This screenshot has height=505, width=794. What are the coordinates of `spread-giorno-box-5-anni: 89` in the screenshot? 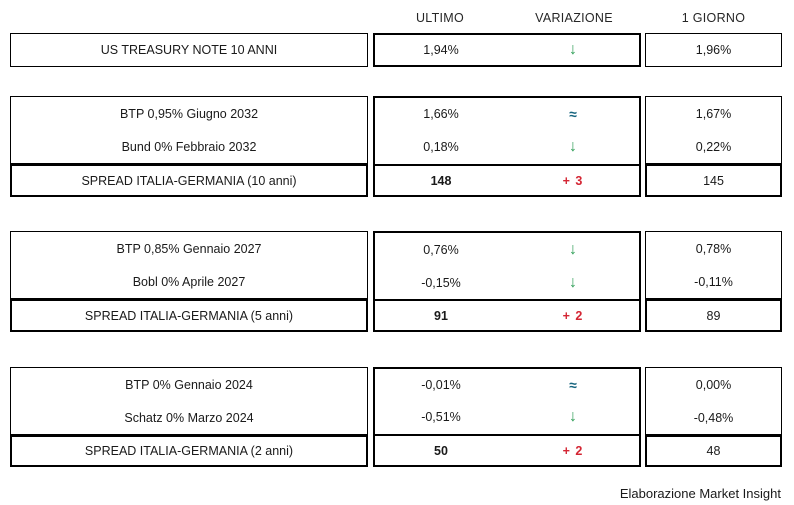 It's located at (713, 315).